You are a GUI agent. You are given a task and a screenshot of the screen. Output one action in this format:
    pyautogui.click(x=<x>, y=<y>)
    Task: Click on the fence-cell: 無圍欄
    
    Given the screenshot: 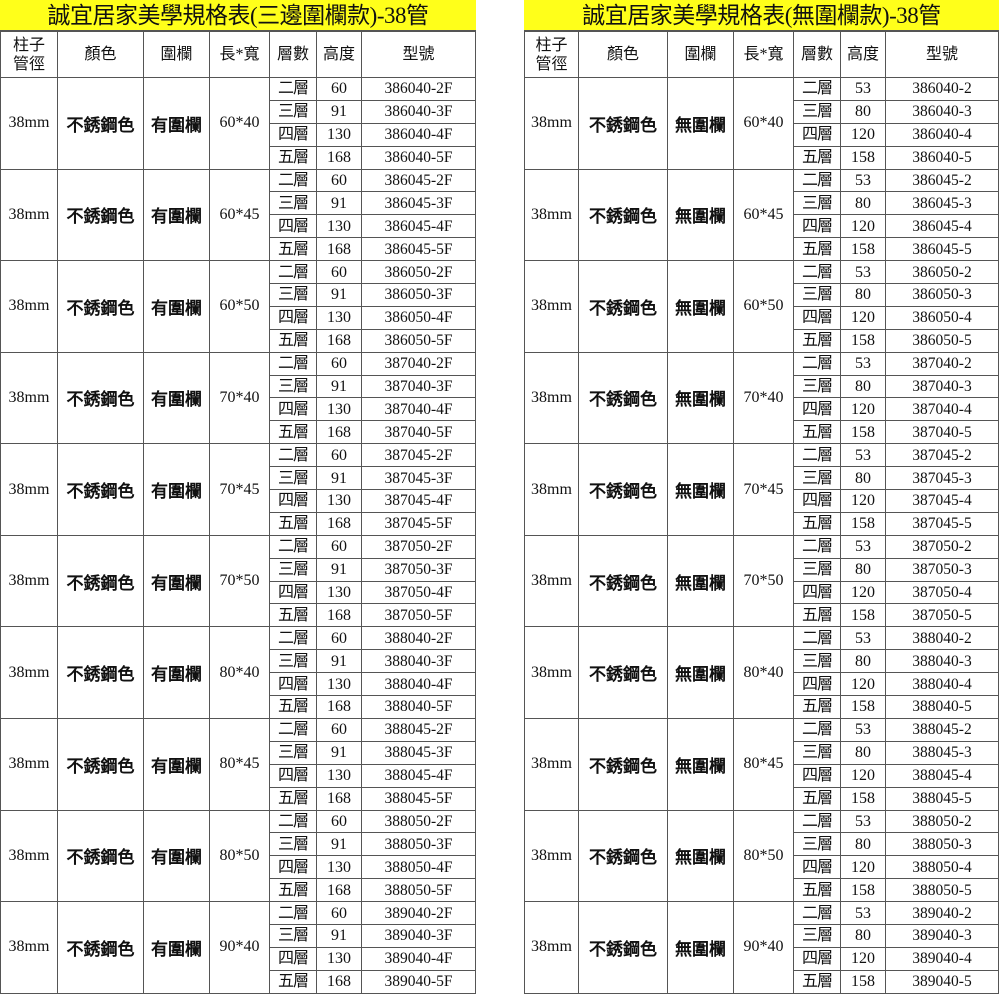 What is the action you would take?
    pyautogui.click(x=700, y=764)
    